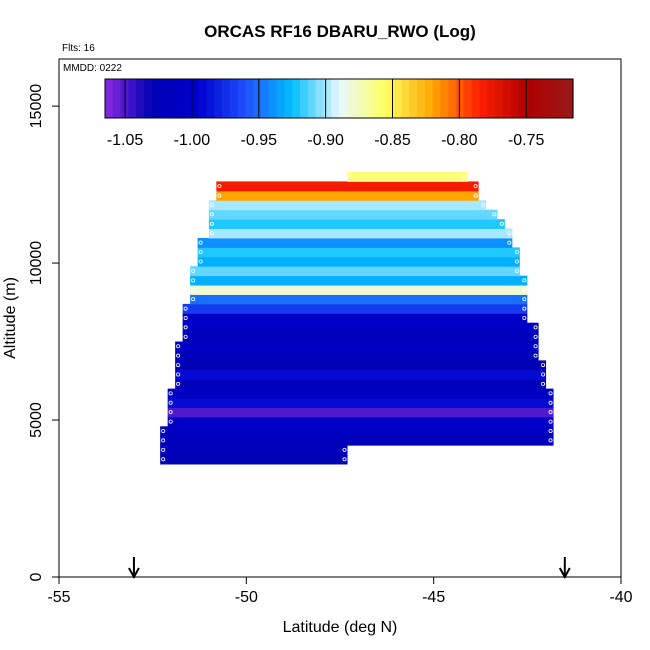  I want to click on x-tick-label: -55, so click(58, 597).